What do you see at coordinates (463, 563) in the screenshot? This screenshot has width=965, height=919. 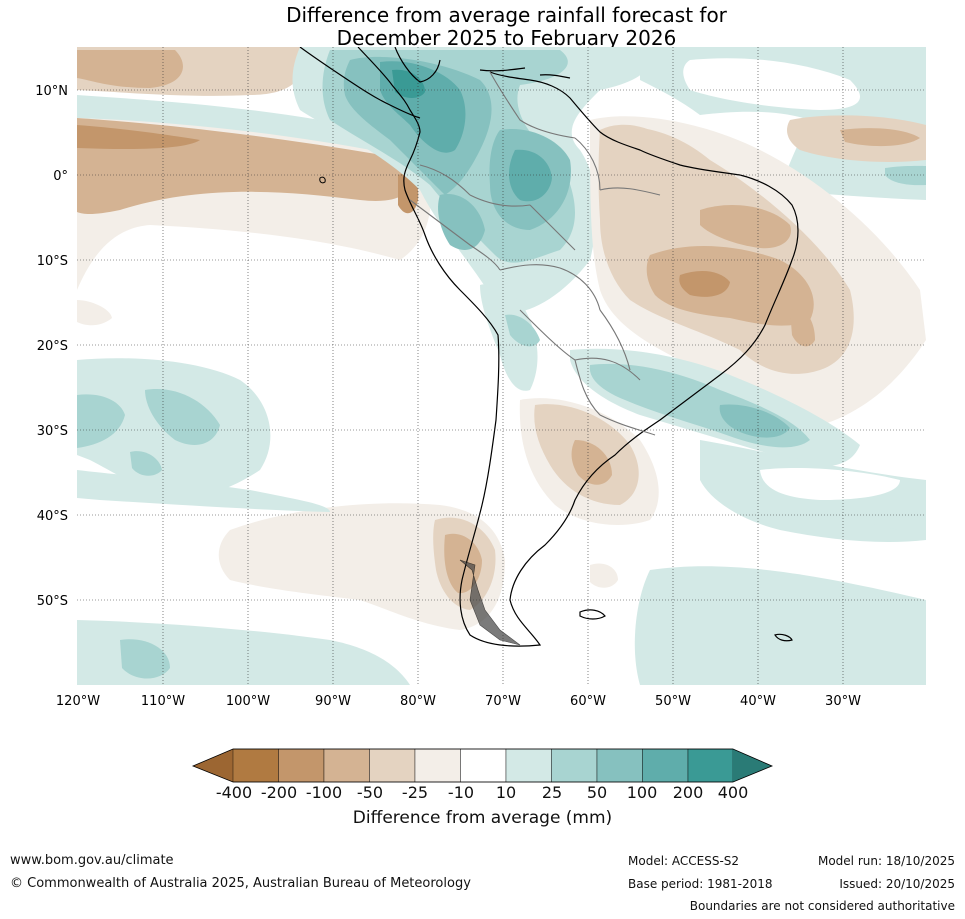 I see `anomaly-dry-patagonia-core` at bounding box center [463, 563].